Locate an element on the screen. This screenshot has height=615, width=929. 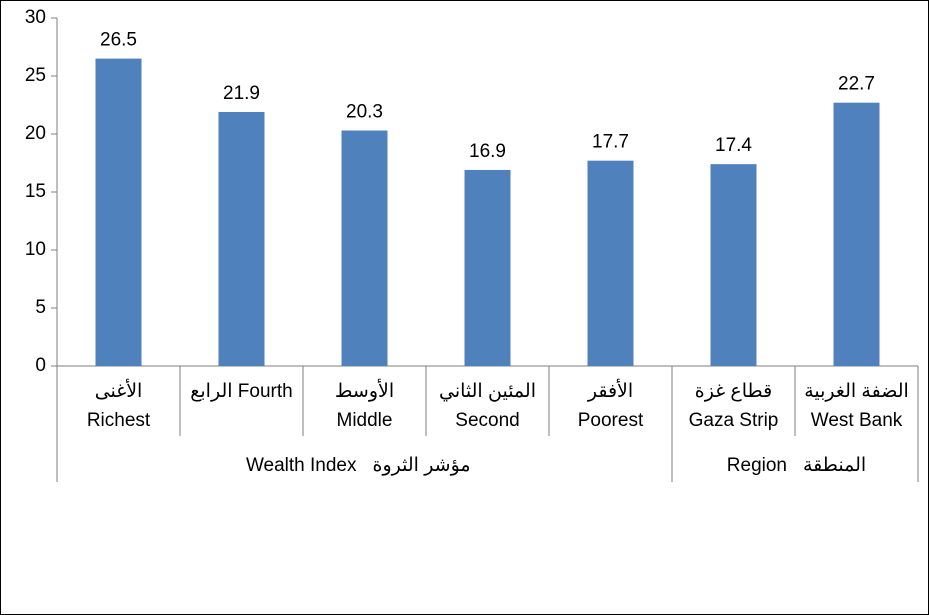
x-tick-label: Poorest is located at coordinates (611, 420).